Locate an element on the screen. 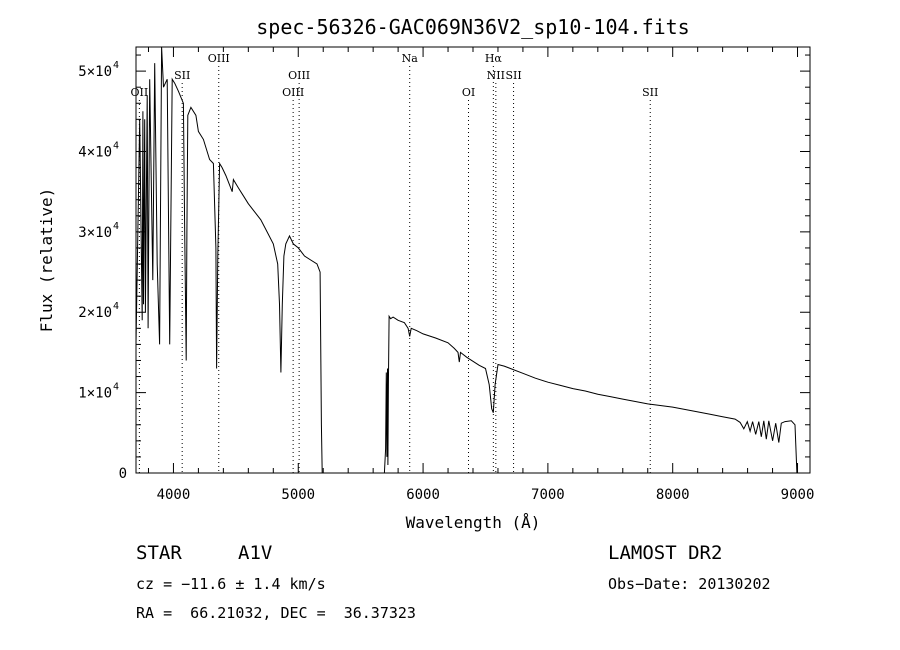 The width and height of the screenshot is (900, 650). marker-label-7: Hα is located at coordinates (494, 58).